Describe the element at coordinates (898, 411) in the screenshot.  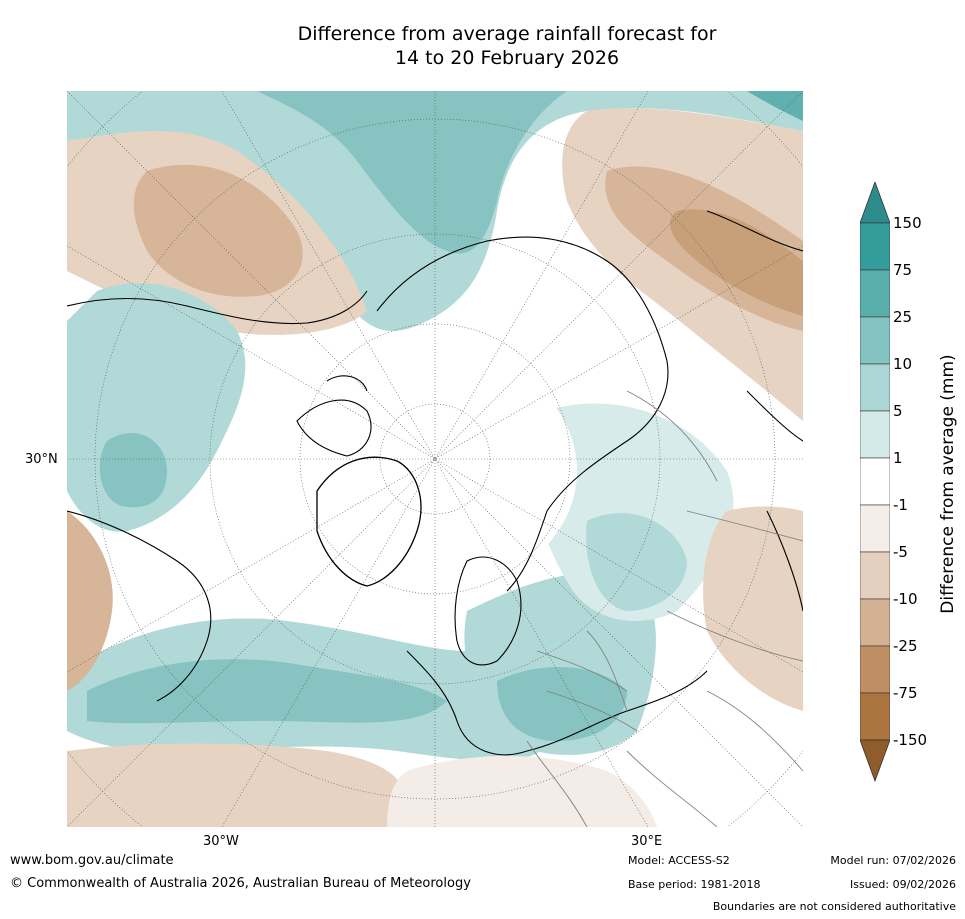
I see `colorbar-tick-label: 5` at that location.